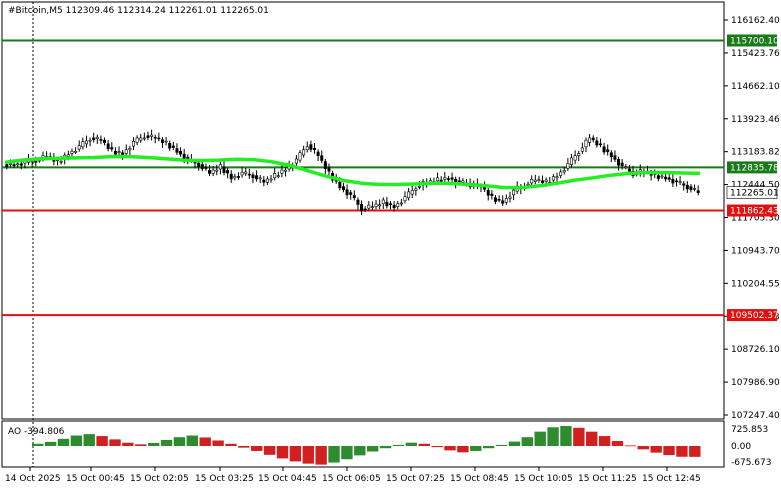 Image resolution: width=781 pixels, height=489 pixels. Describe the element at coordinates (751, 463) in the screenshot. I see `ao-tick-bottom: -675.673` at that location.